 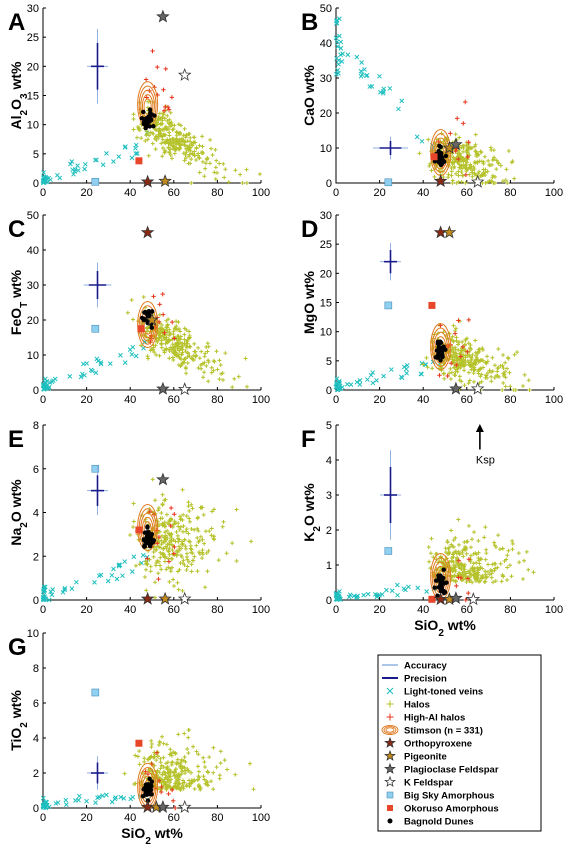 I want to click on y-axis-label-text: O, so click(x=16, y=104).